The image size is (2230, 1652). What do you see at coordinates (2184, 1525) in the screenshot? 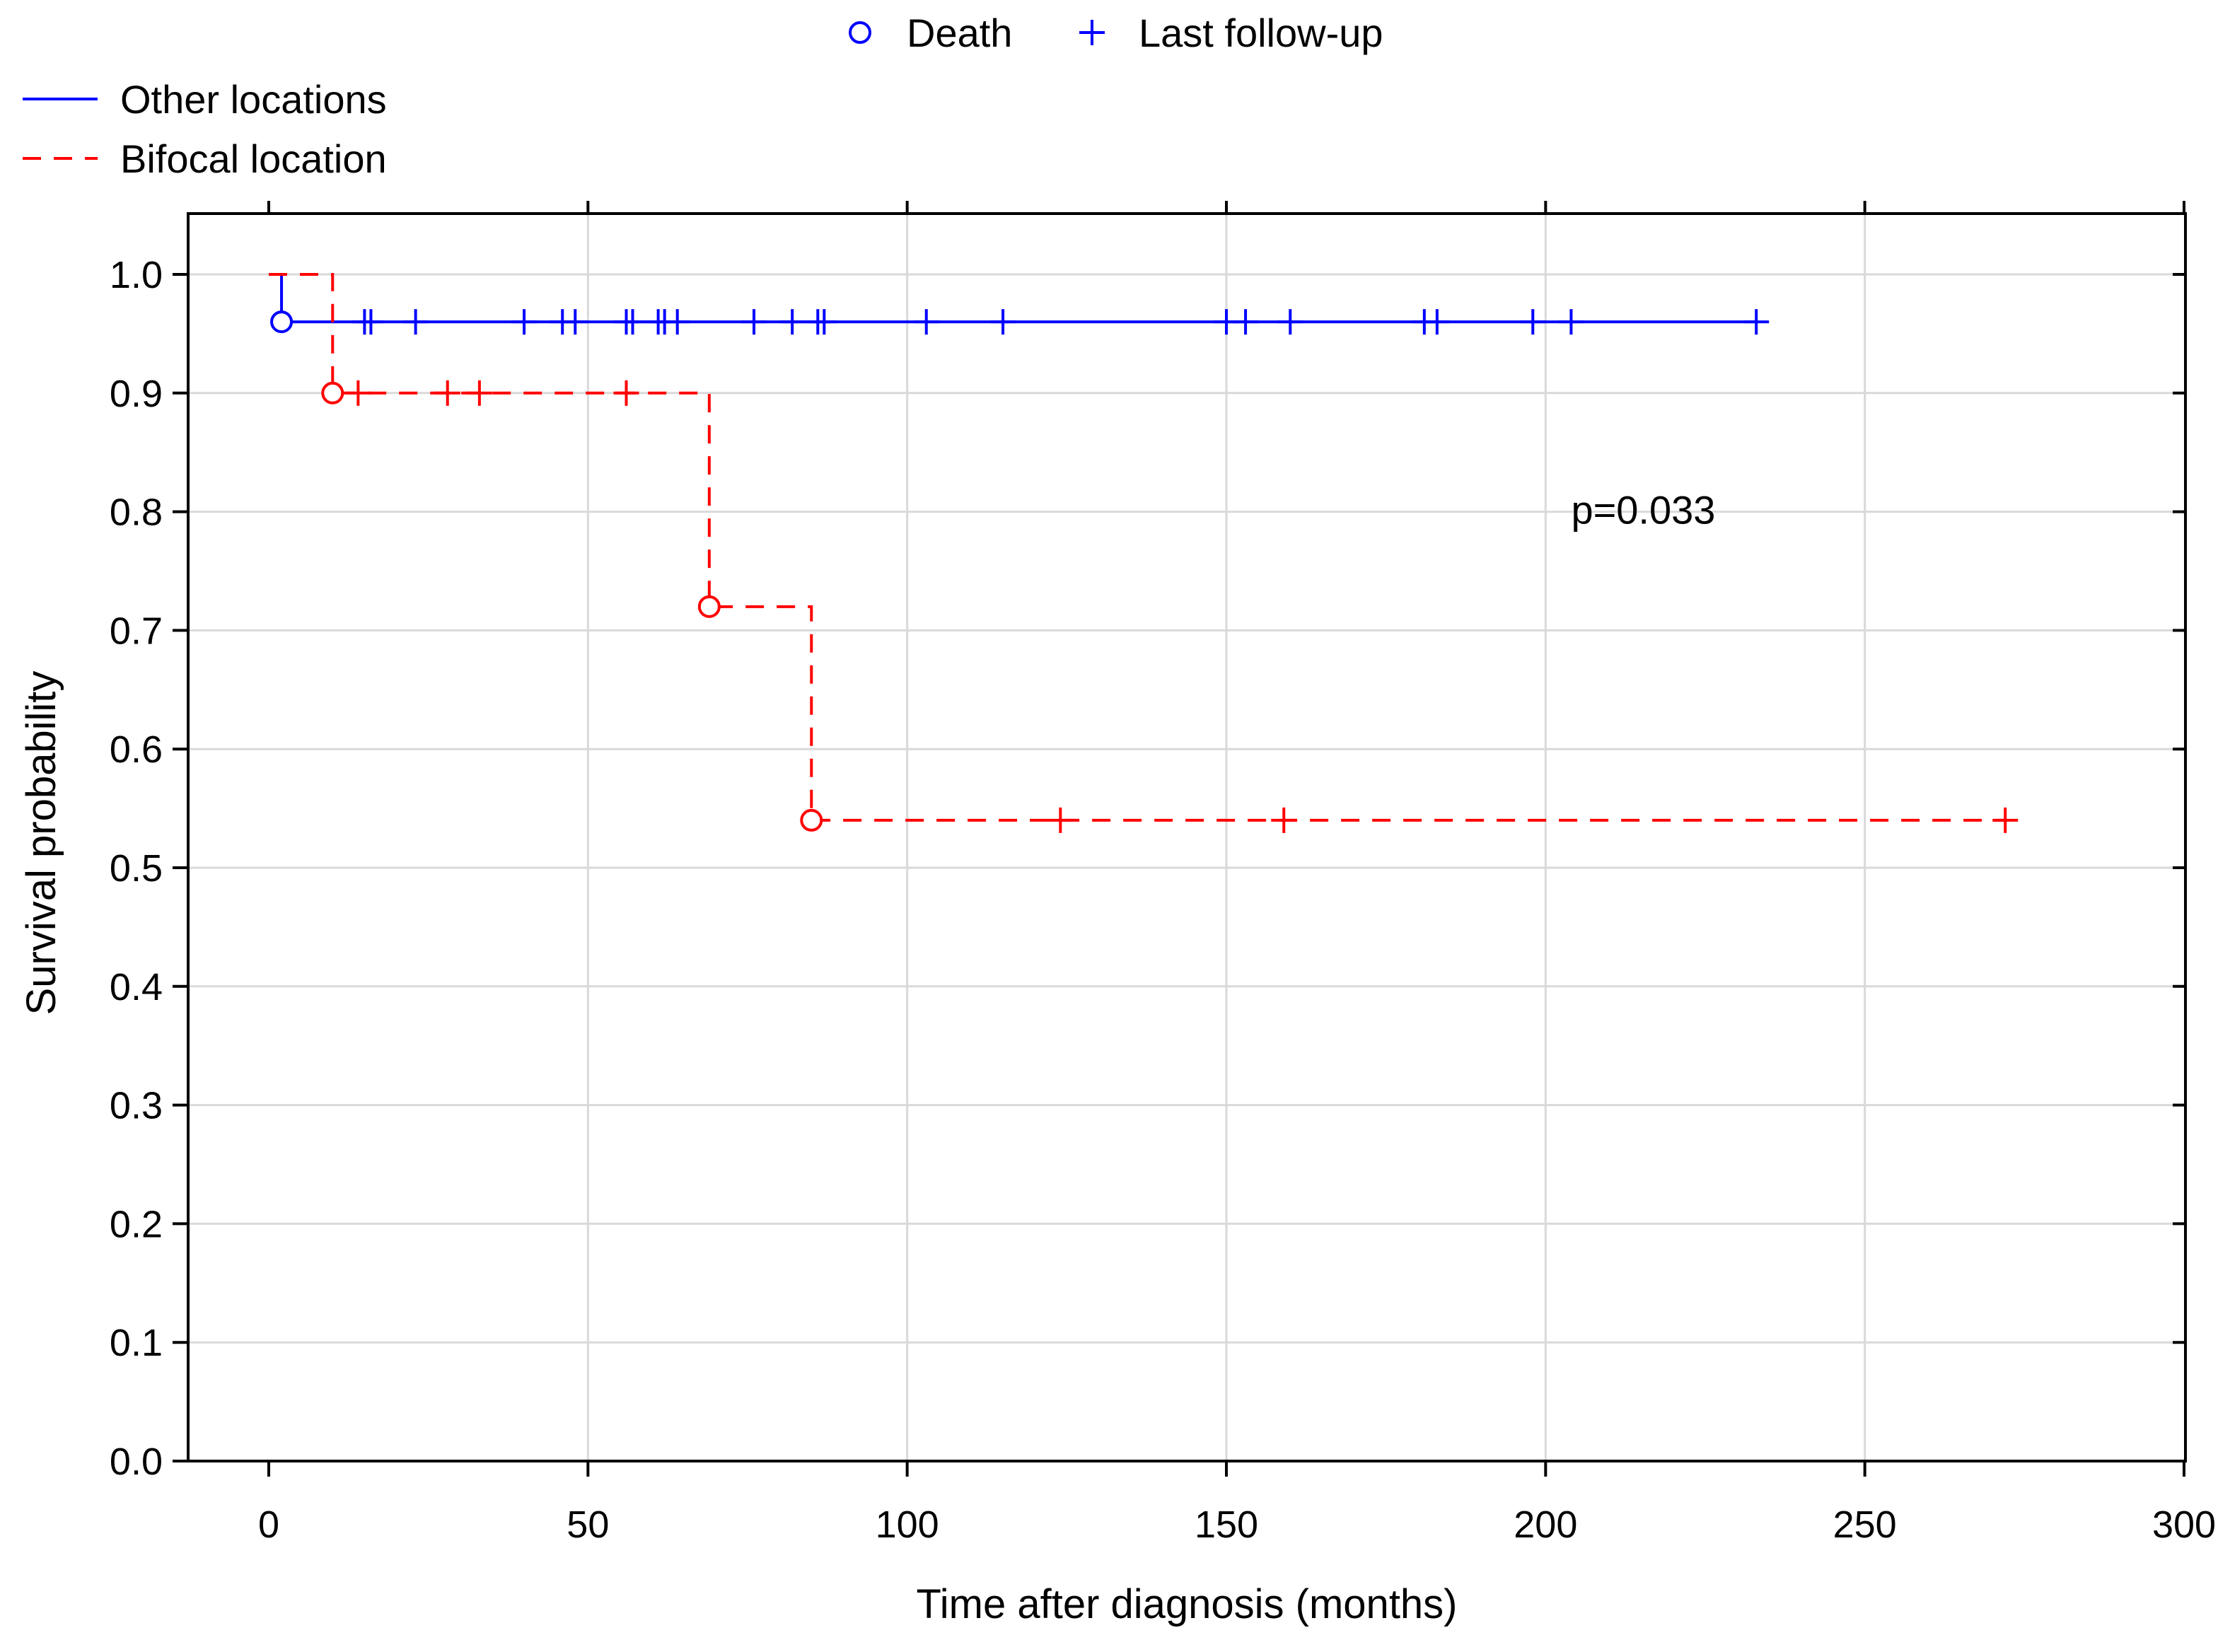
I see `x-tick-label-6: 300` at bounding box center [2184, 1525].